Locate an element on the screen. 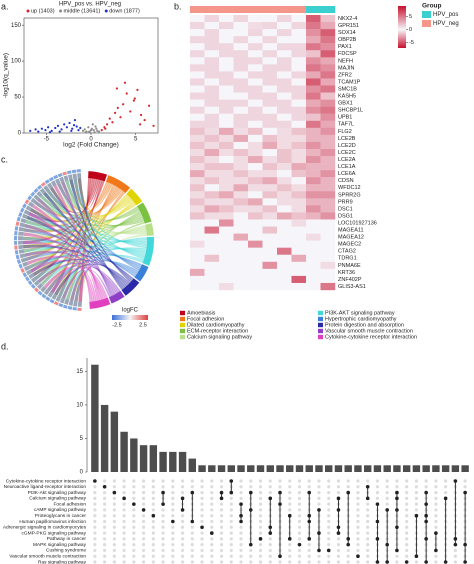 Image resolution: width=474 pixels, height=564 pixels. set-label: Calcium signaling pathway is located at coordinates (57, 499).